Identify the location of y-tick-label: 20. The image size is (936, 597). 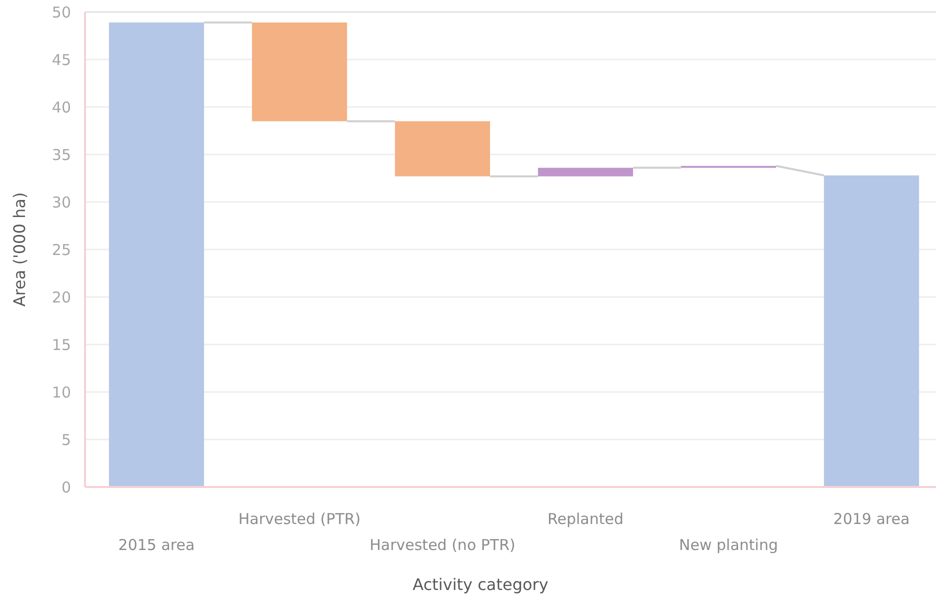
(61, 297).